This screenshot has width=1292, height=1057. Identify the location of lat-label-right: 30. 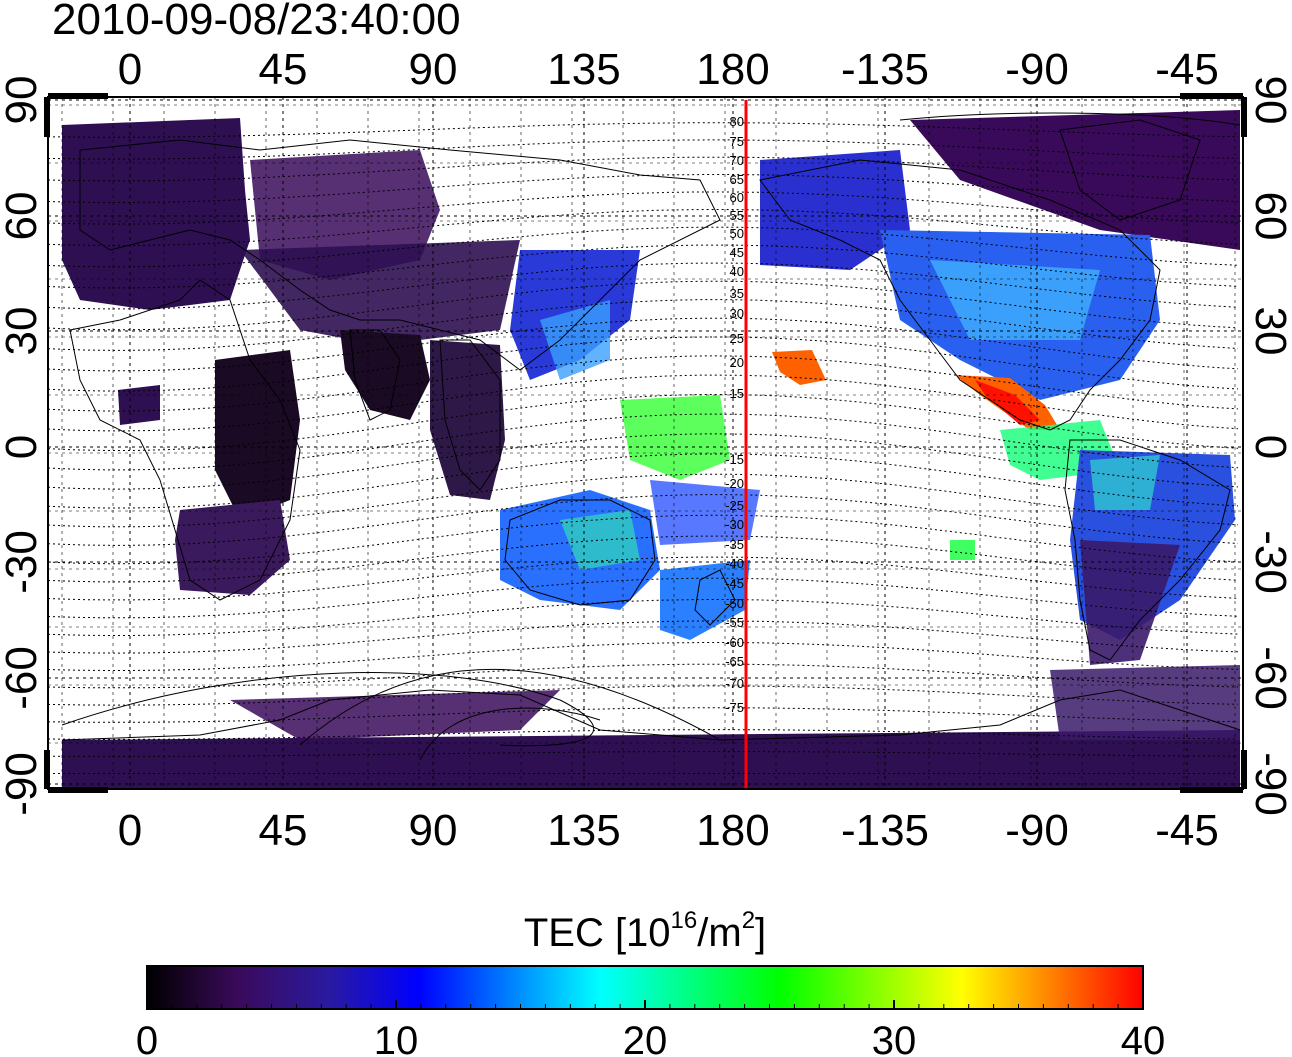
(1269, 331).